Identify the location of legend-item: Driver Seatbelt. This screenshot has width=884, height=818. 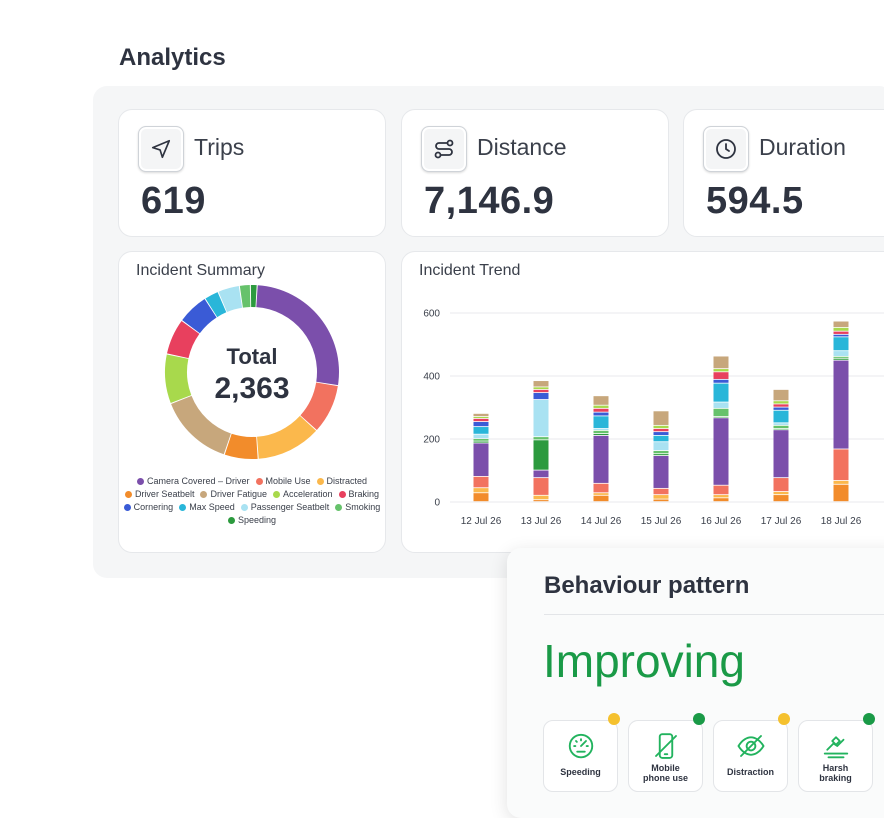
(160, 494).